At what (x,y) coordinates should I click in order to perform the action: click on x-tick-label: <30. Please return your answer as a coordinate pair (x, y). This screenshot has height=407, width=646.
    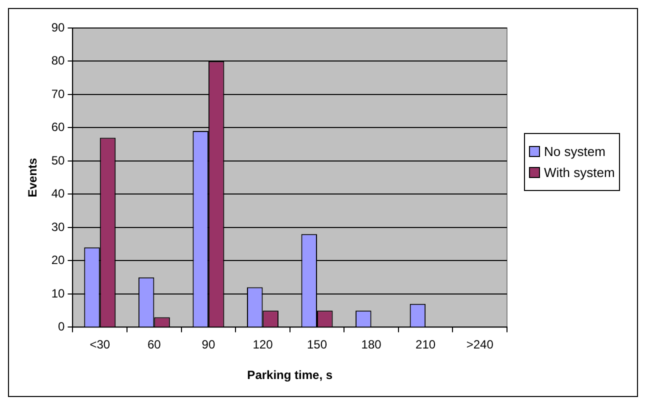
    Looking at the image, I should click on (100, 345).